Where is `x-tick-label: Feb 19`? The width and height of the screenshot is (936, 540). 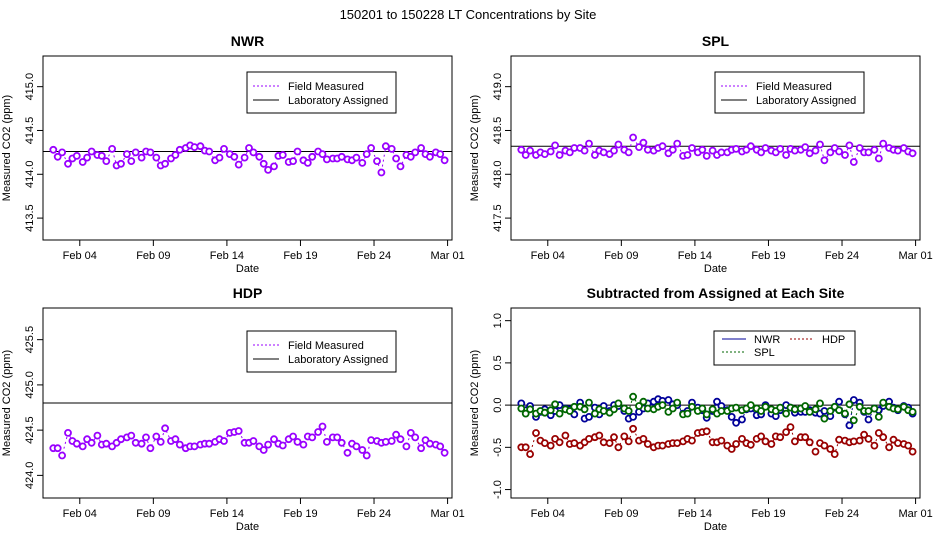 x-tick-label: Feb 19 is located at coordinates (768, 514).